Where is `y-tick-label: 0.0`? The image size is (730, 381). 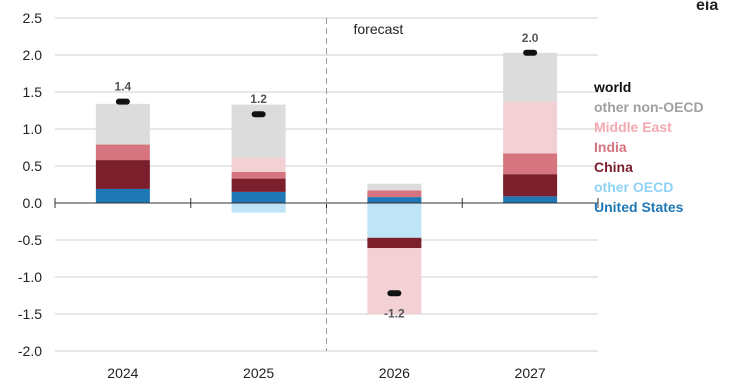
y-tick-label: 0.0 is located at coordinates (33, 203).